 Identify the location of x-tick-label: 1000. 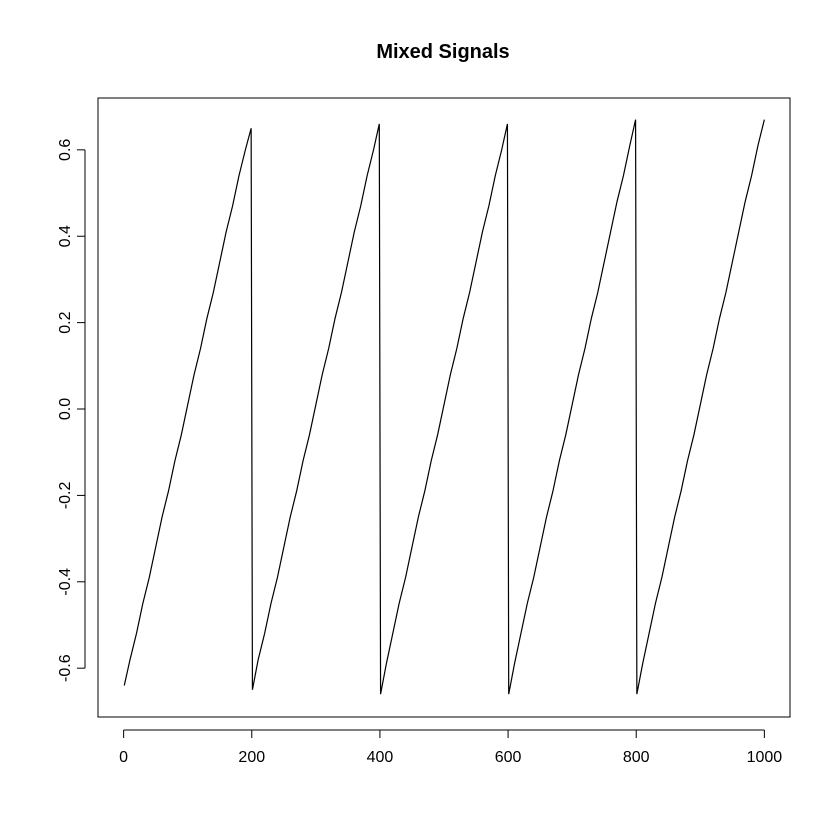
(765, 757).